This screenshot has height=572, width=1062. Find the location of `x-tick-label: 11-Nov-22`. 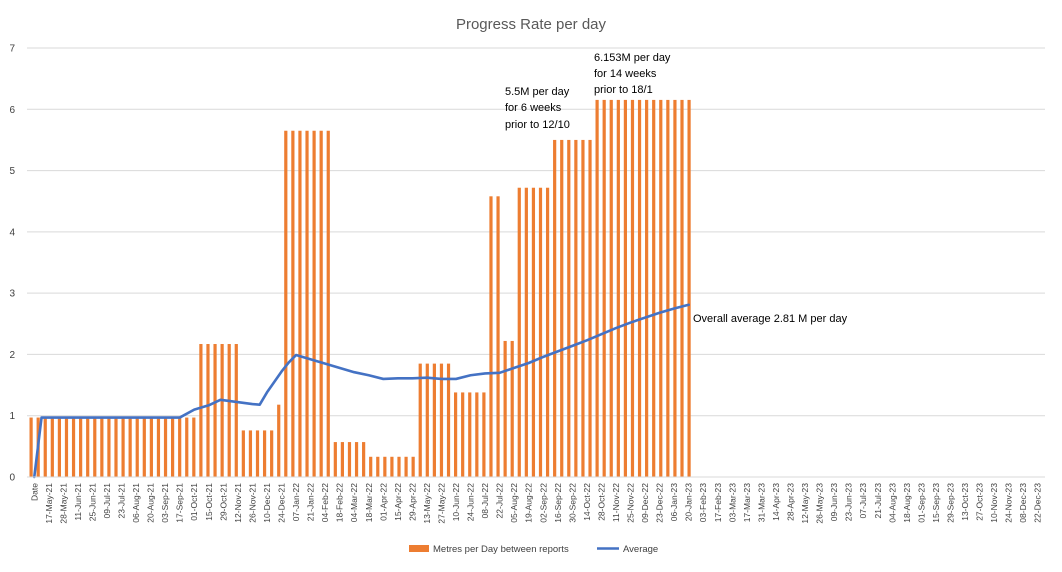

x-tick-label: 11-Nov-22 is located at coordinates (616, 502).